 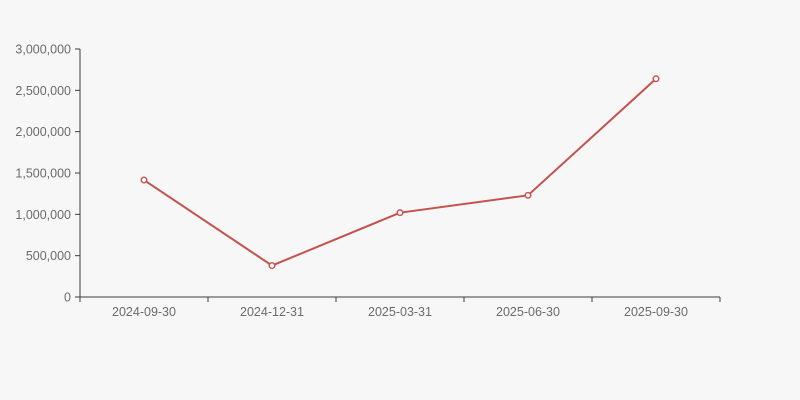 What do you see at coordinates (43, 215) in the screenshot?
I see `y-axis-tick-label: 1,000,000` at bounding box center [43, 215].